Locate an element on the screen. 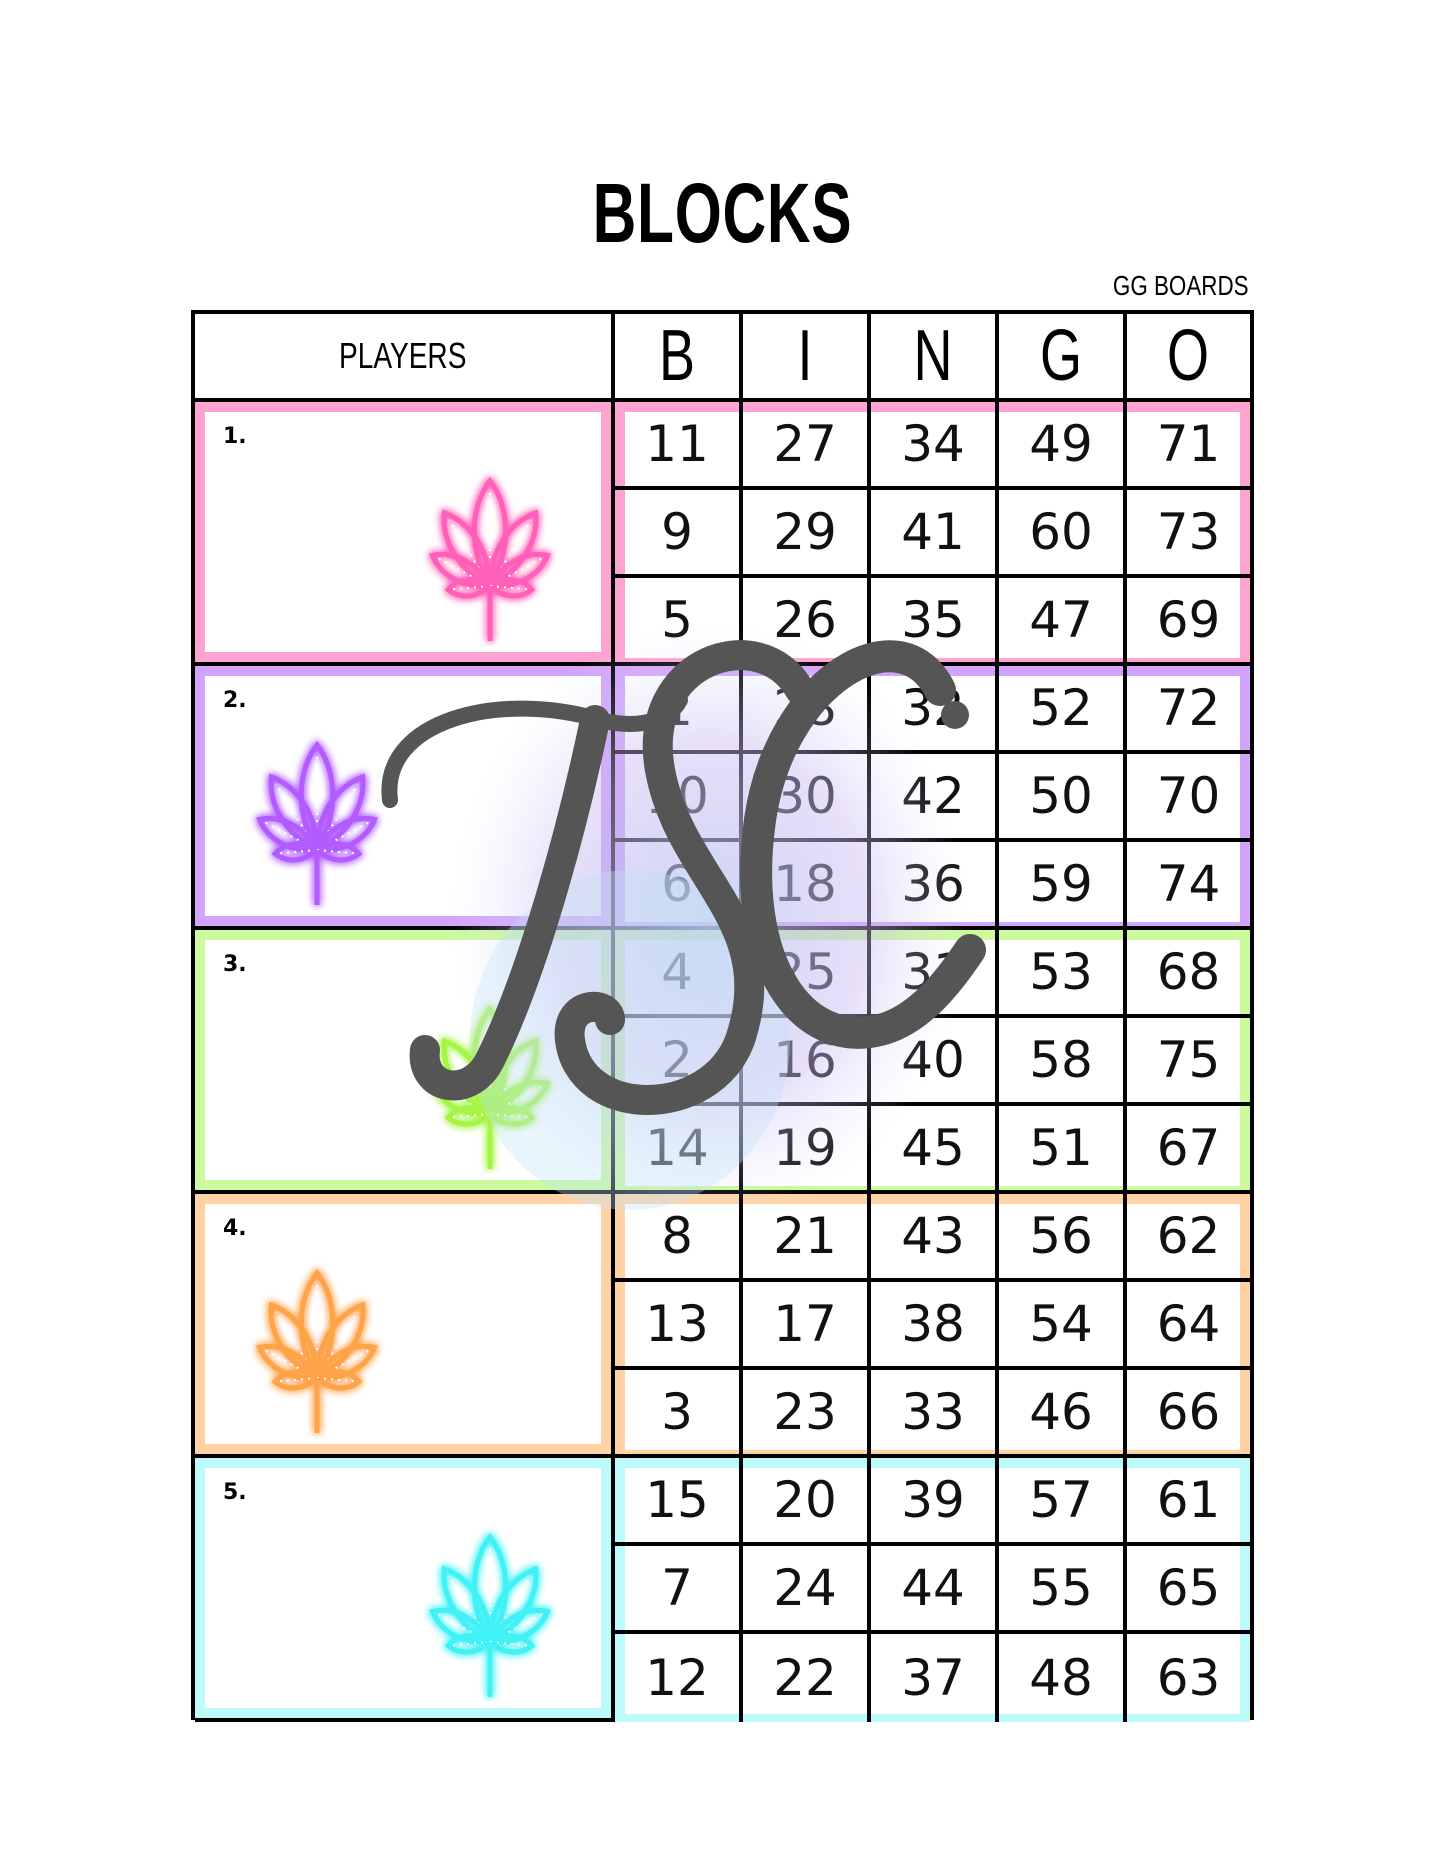  number-cell: 41 is located at coordinates (935, 534).